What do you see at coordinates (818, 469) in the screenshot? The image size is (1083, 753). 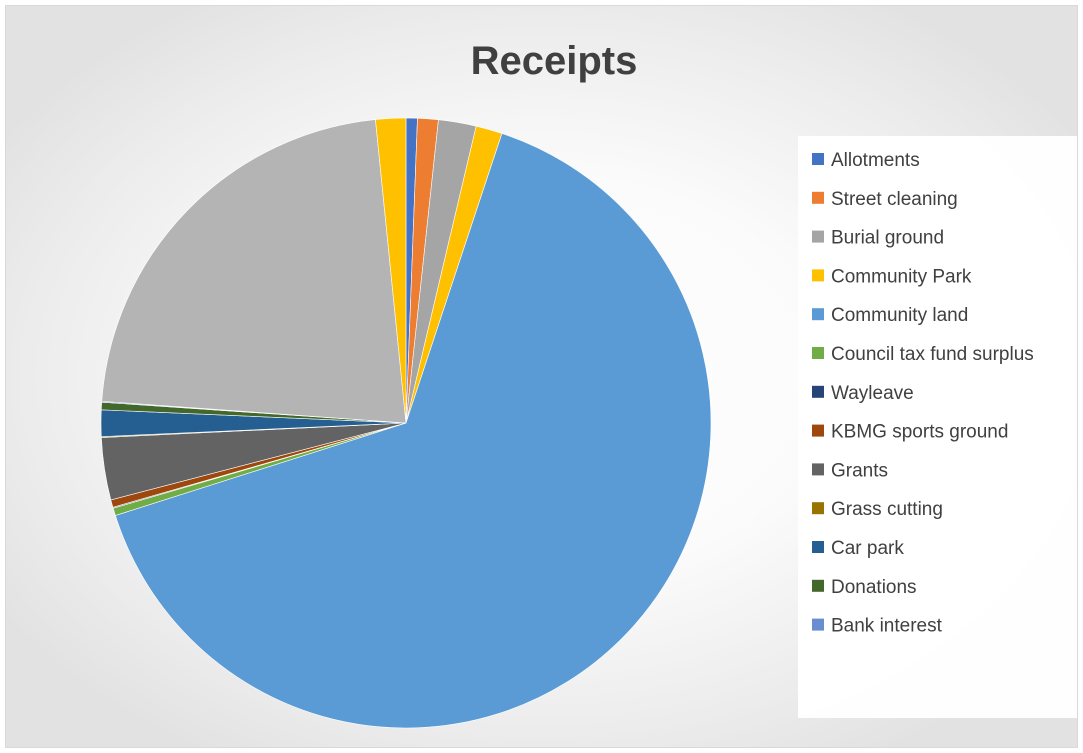 I see `legend-swatch-grants` at bounding box center [818, 469].